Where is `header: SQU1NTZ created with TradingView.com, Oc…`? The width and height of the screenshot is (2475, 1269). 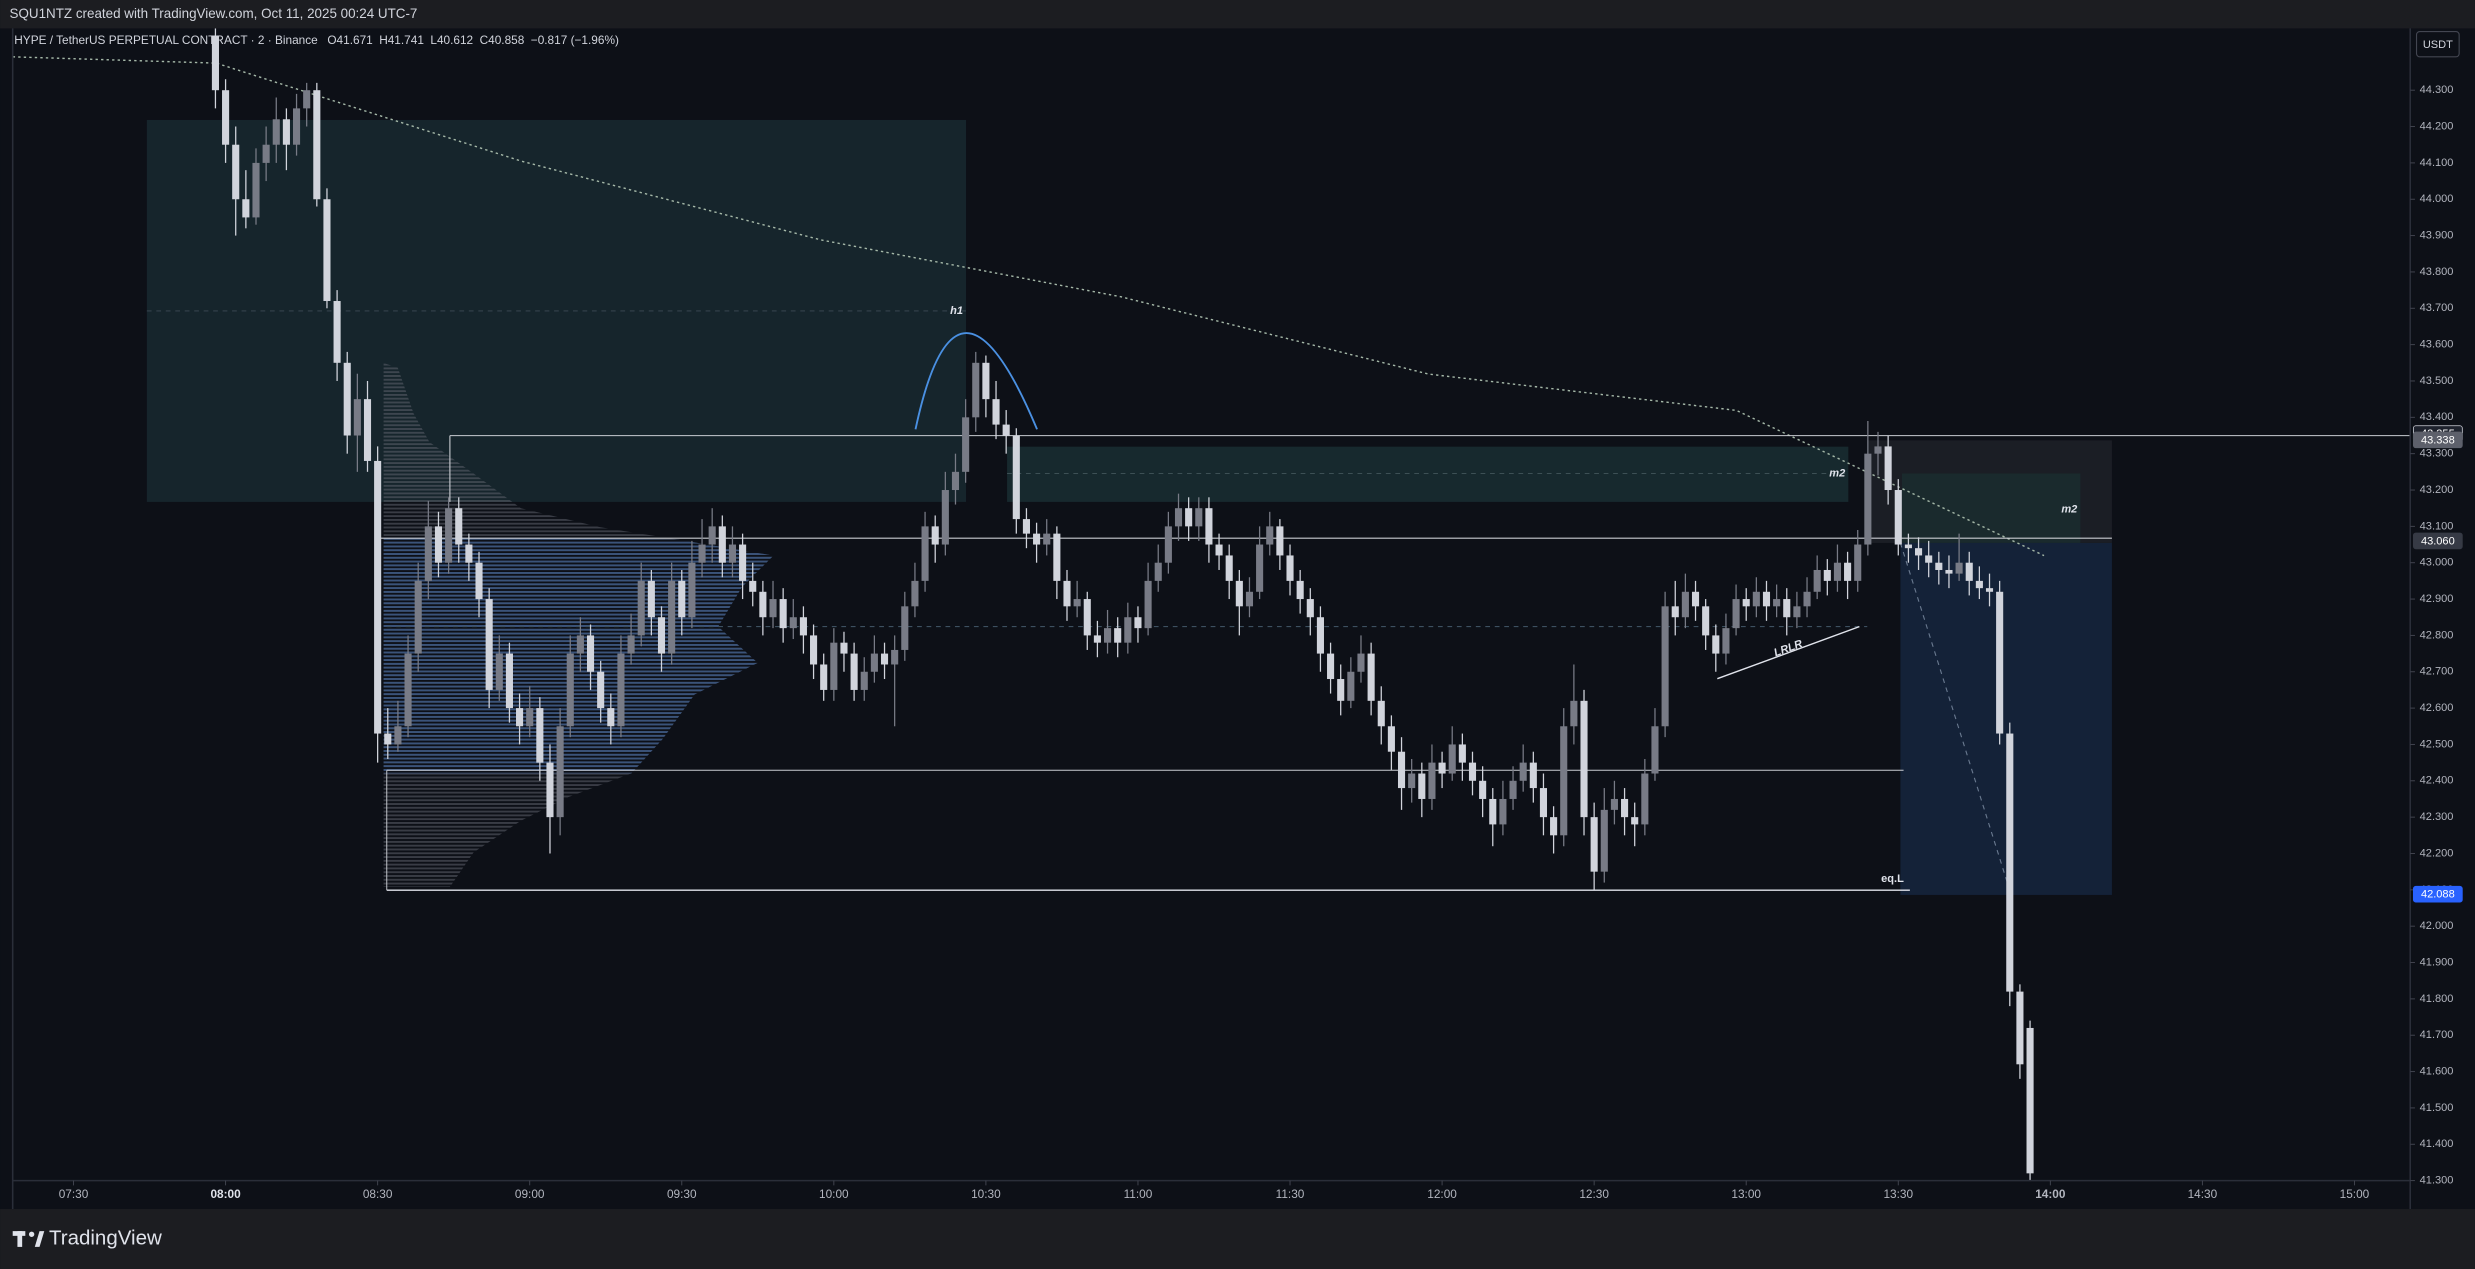
header: SQU1NTZ created with TradingView.com, Oc… is located at coordinates (214, 13).